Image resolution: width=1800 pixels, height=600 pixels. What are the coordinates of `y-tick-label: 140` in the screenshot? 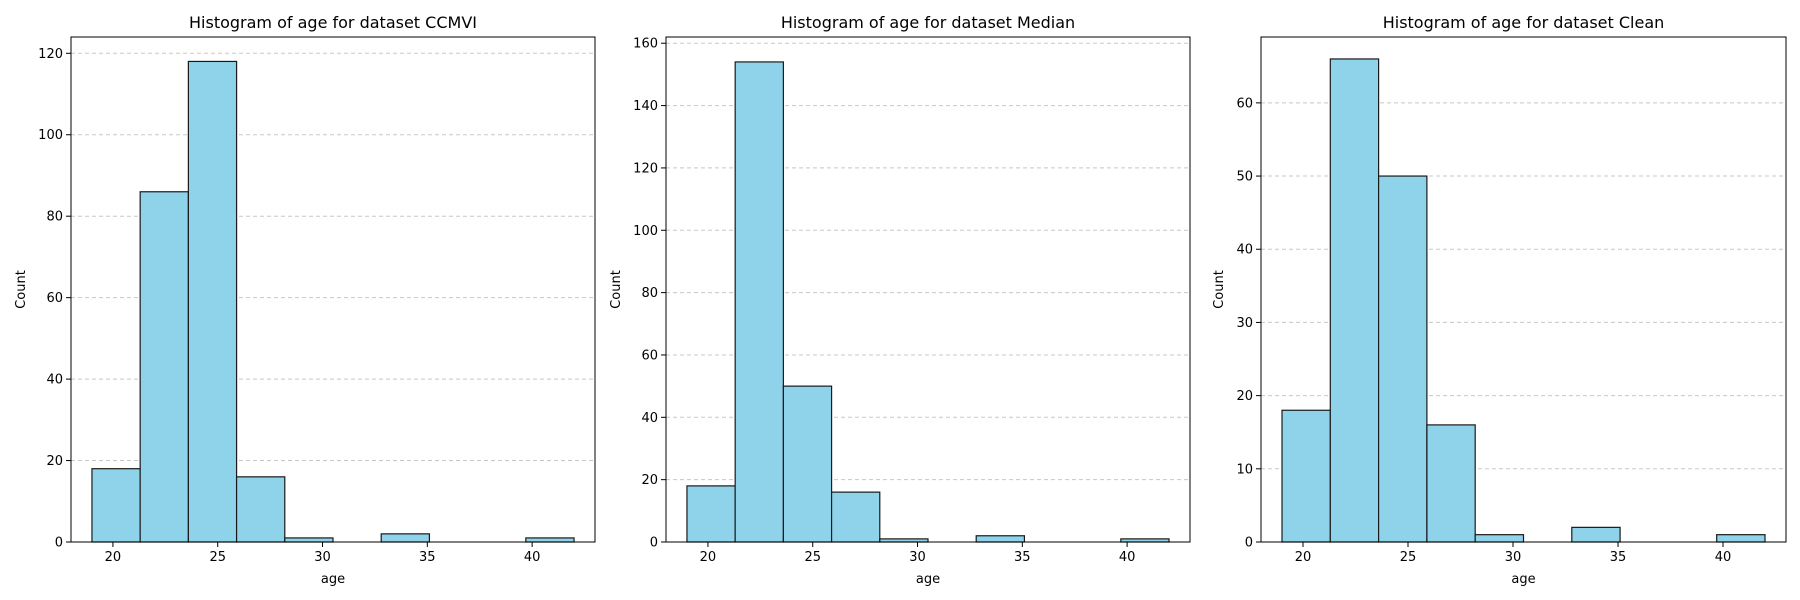 It's located at (645, 106).